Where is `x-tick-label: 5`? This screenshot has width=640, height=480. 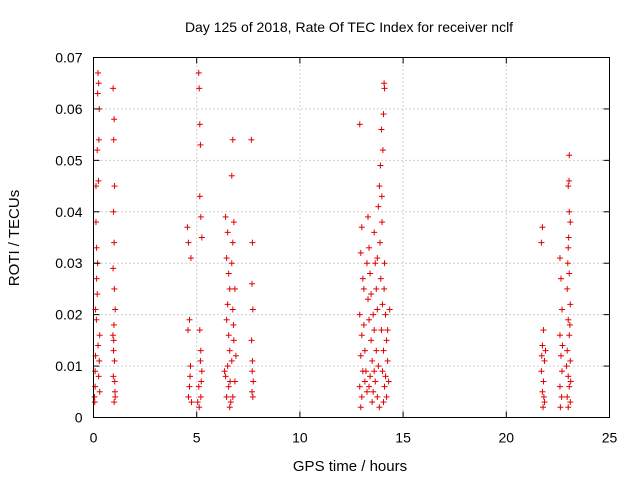 x-tick-label: 5 is located at coordinates (197, 438).